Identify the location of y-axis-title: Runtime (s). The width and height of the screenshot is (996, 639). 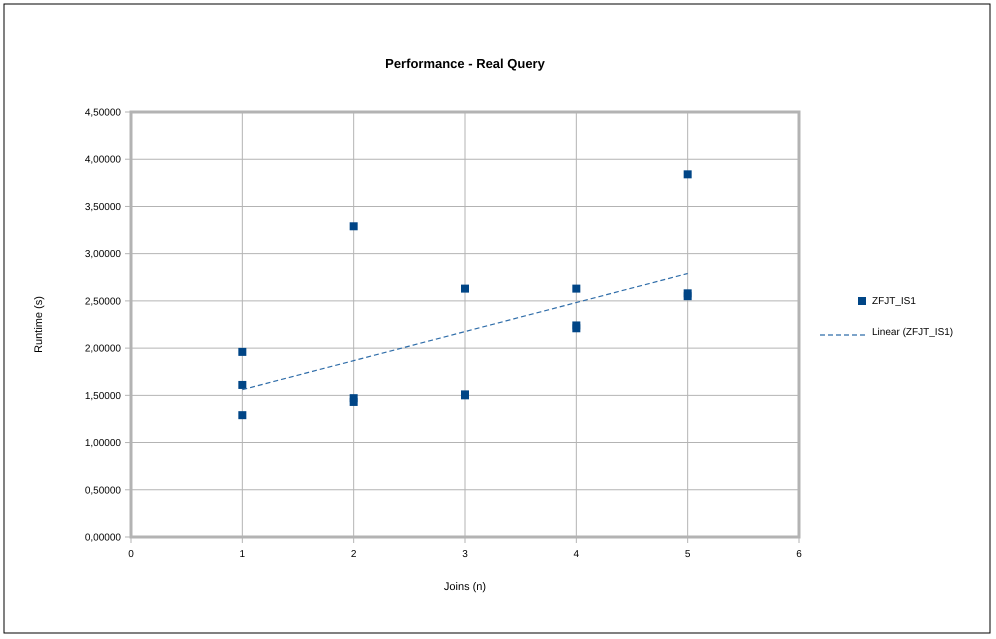
(39, 324).